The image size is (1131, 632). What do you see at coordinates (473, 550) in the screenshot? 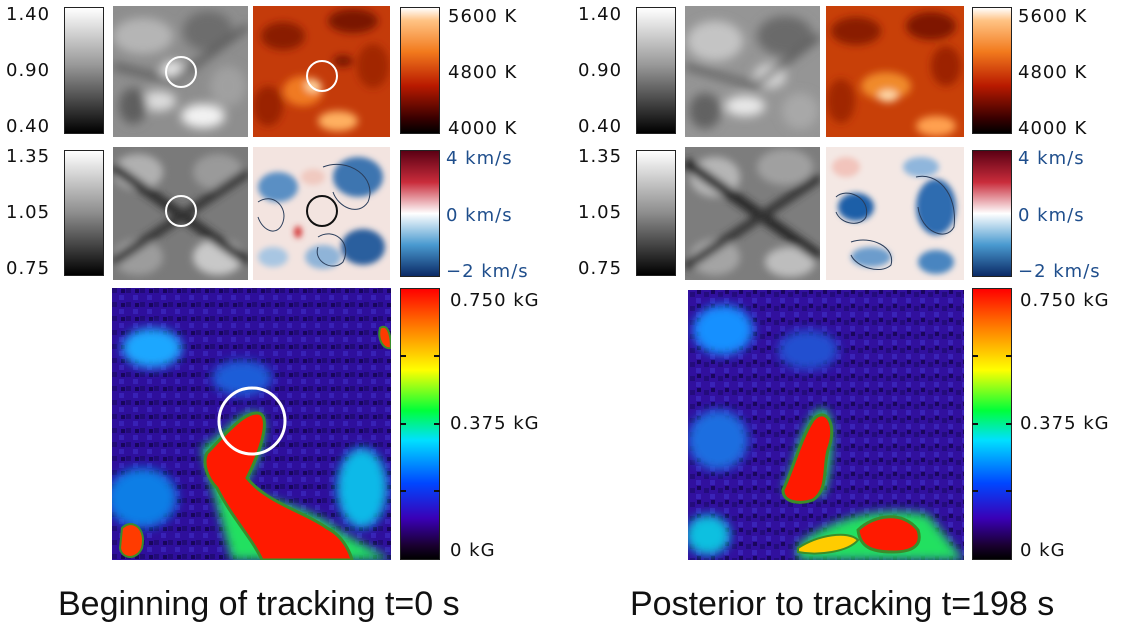
I see `magnetic-tick-bottom-left: 0 kG` at bounding box center [473, 550].